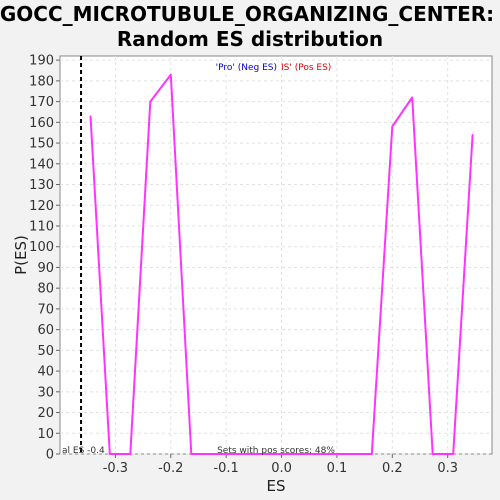 This screenshot has height=500, width=500. Describe the element at coordinates (45, 372) in the screenshot. I see `y-tick-label: 40` at that location.